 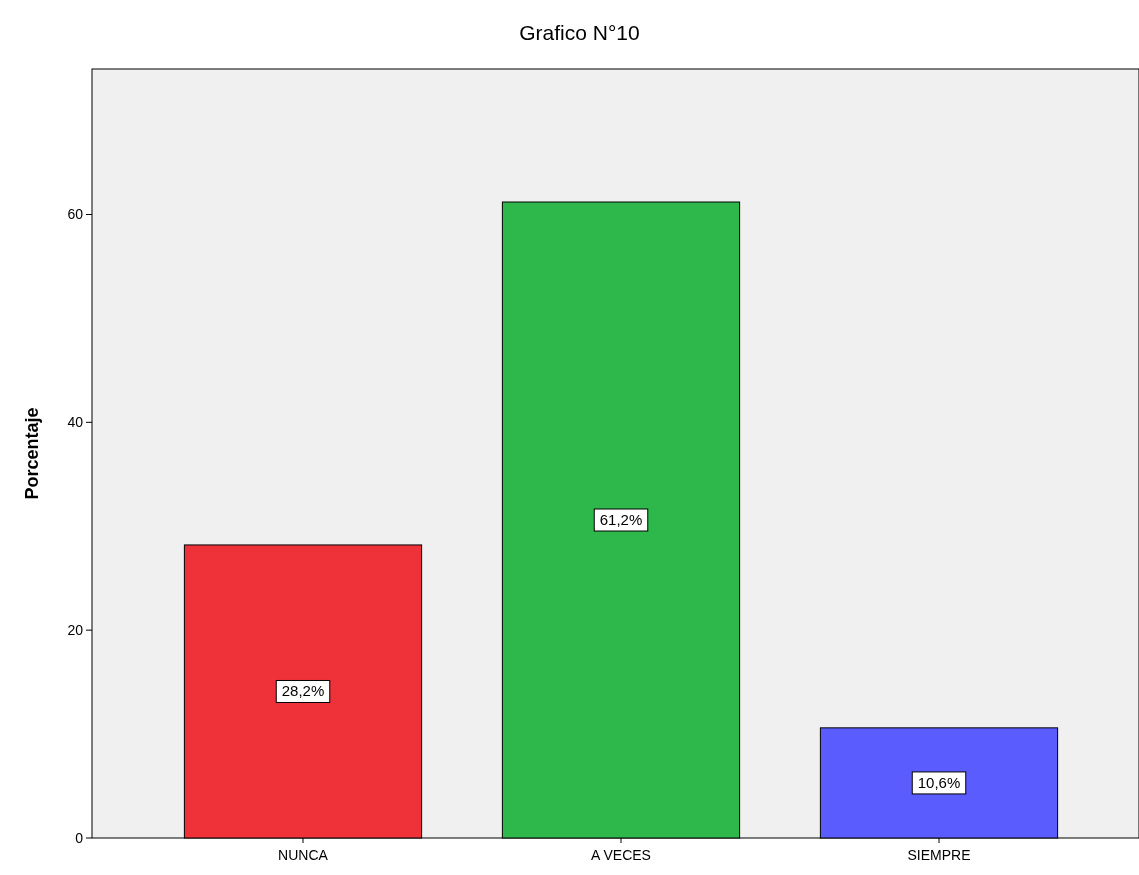 What do you see at coordinates (75, 214) in the screenshot?
I see `y-tick-label: 60` at bounding box center [75, 214].